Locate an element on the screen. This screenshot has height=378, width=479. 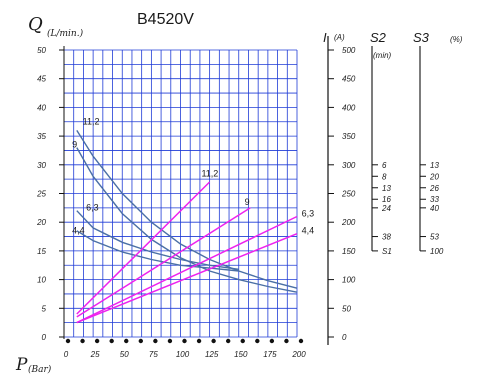
current-tick-label: 300 is located at coordinates (349, 165).